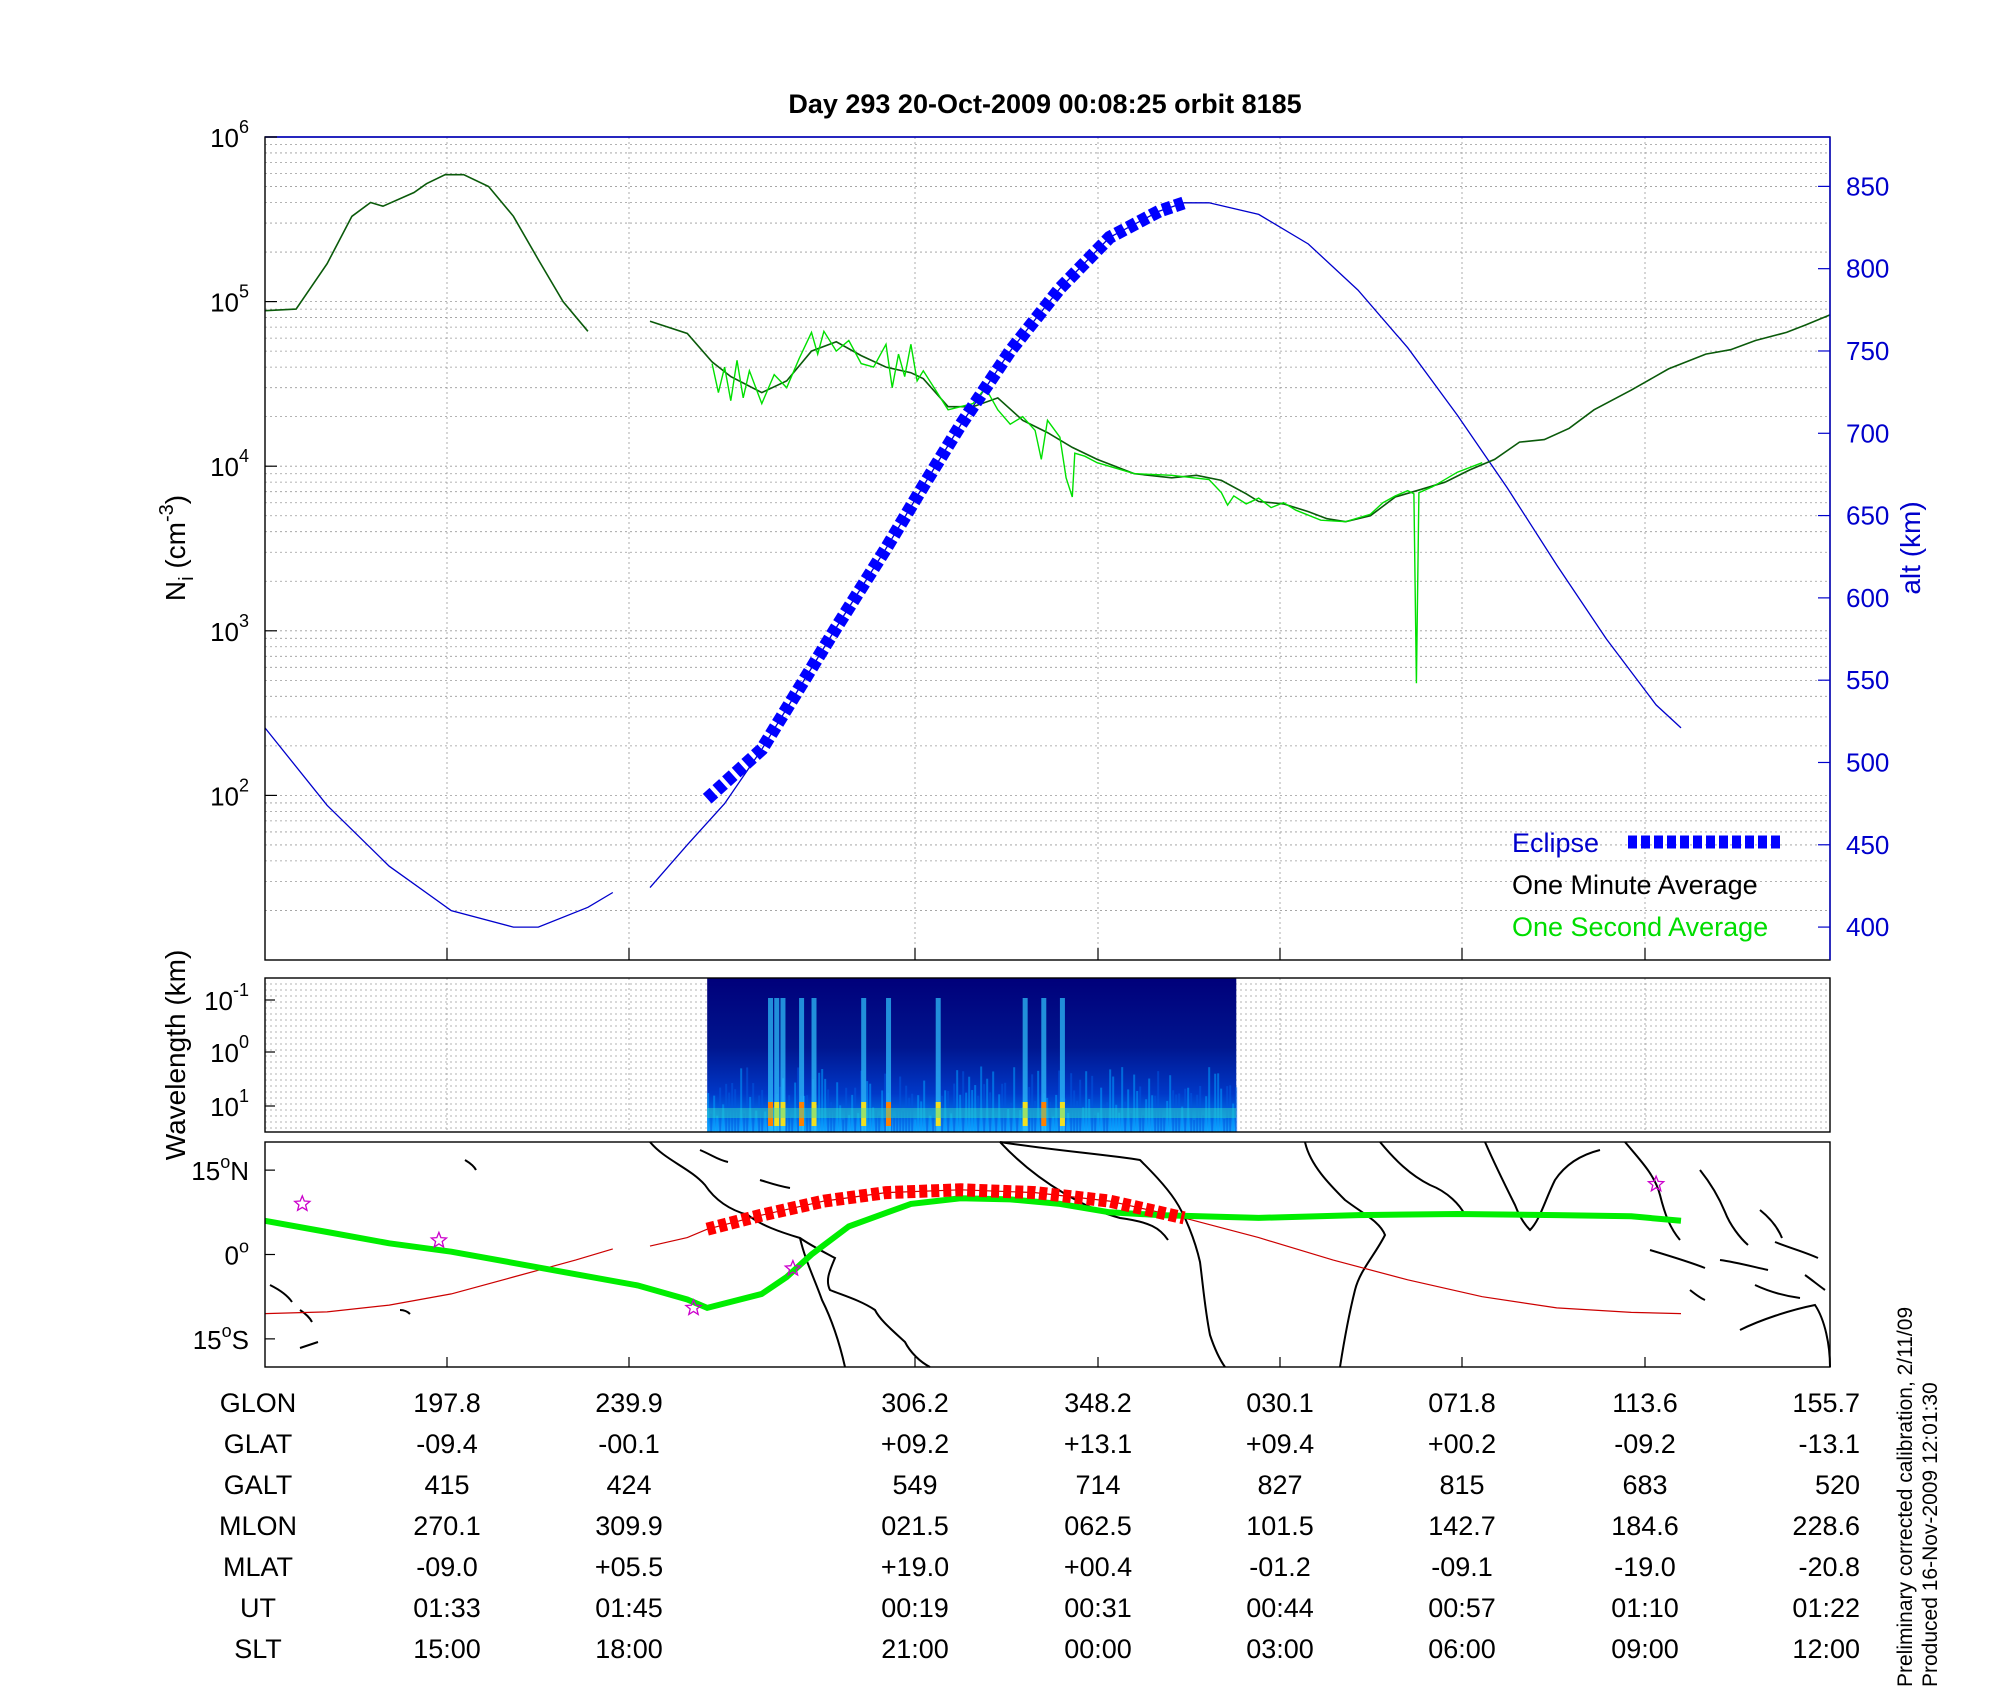 The width and height of the screenshot is (2000, 1700). What do you see at coordinates (1280, 1567) in the screenshot?
I see `table-cell: -01.2` at bounding box center [1280, 1567].